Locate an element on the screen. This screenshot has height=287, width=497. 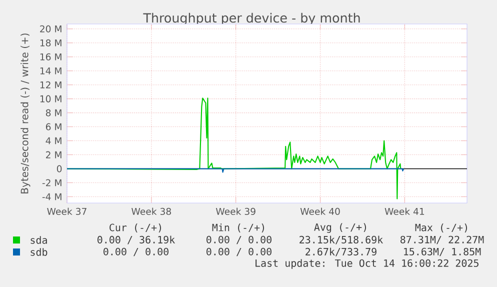
y-tick-label: 18 M is located at coordinates (51, 42).